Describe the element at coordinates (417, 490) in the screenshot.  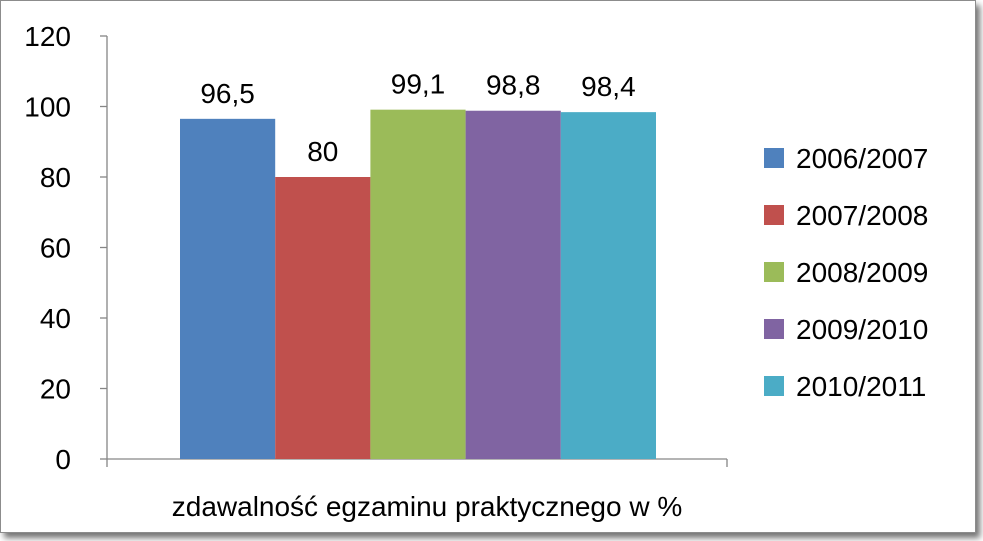
I see `x-axis: zdawalność egzaminu praktycznego w %` at that location.